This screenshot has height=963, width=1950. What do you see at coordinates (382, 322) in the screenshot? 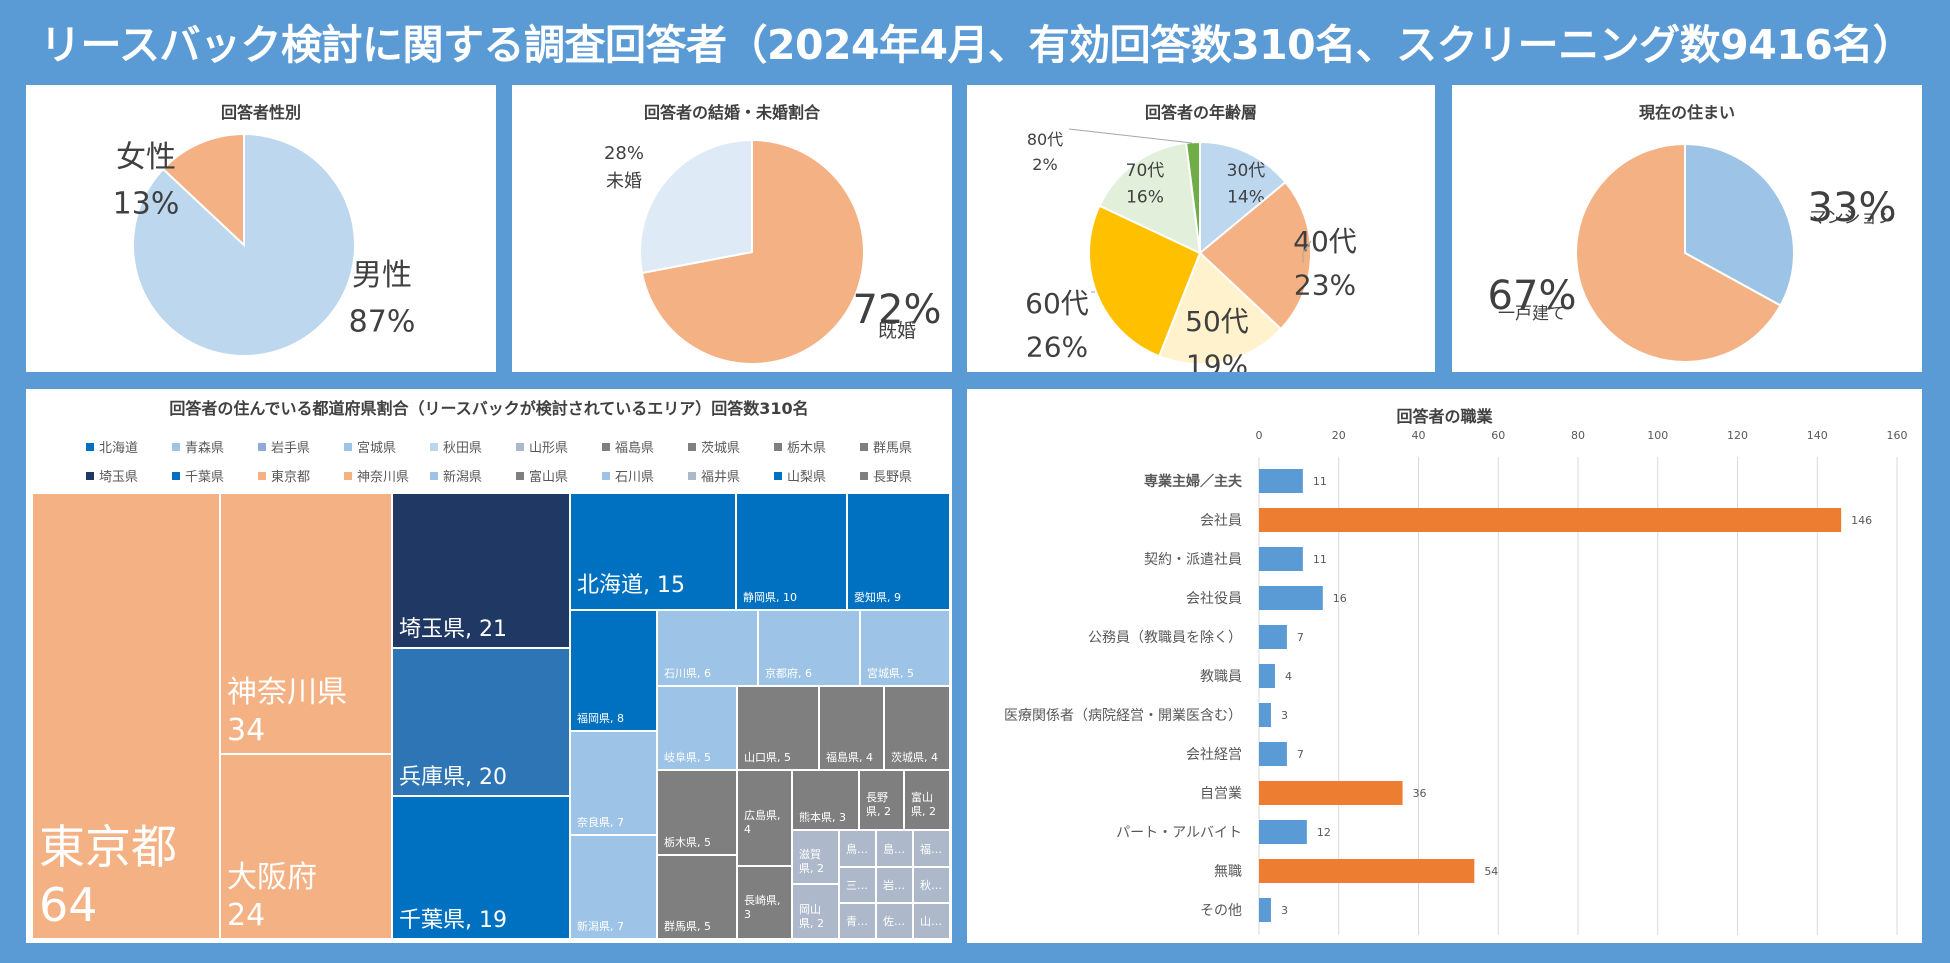
I see `pie-label-0-0-value-text: 87%` at bounding box center [382, 322].